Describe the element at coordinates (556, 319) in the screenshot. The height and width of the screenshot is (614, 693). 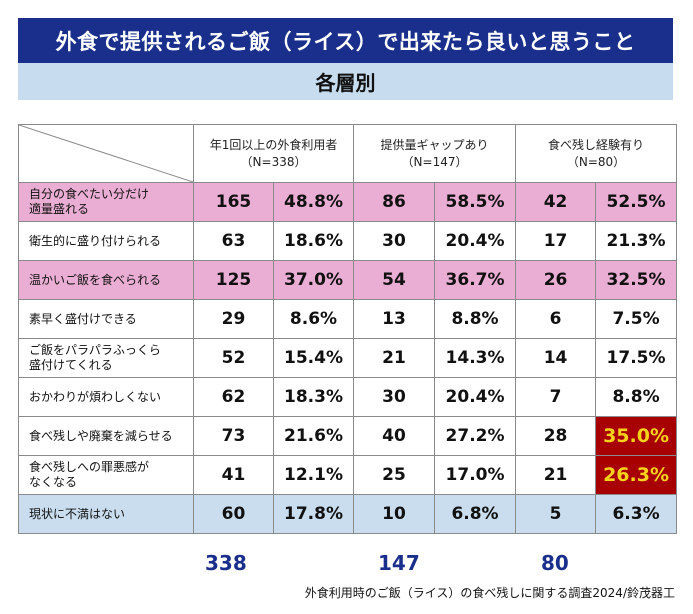
I see `count-cell: 6` at that location.